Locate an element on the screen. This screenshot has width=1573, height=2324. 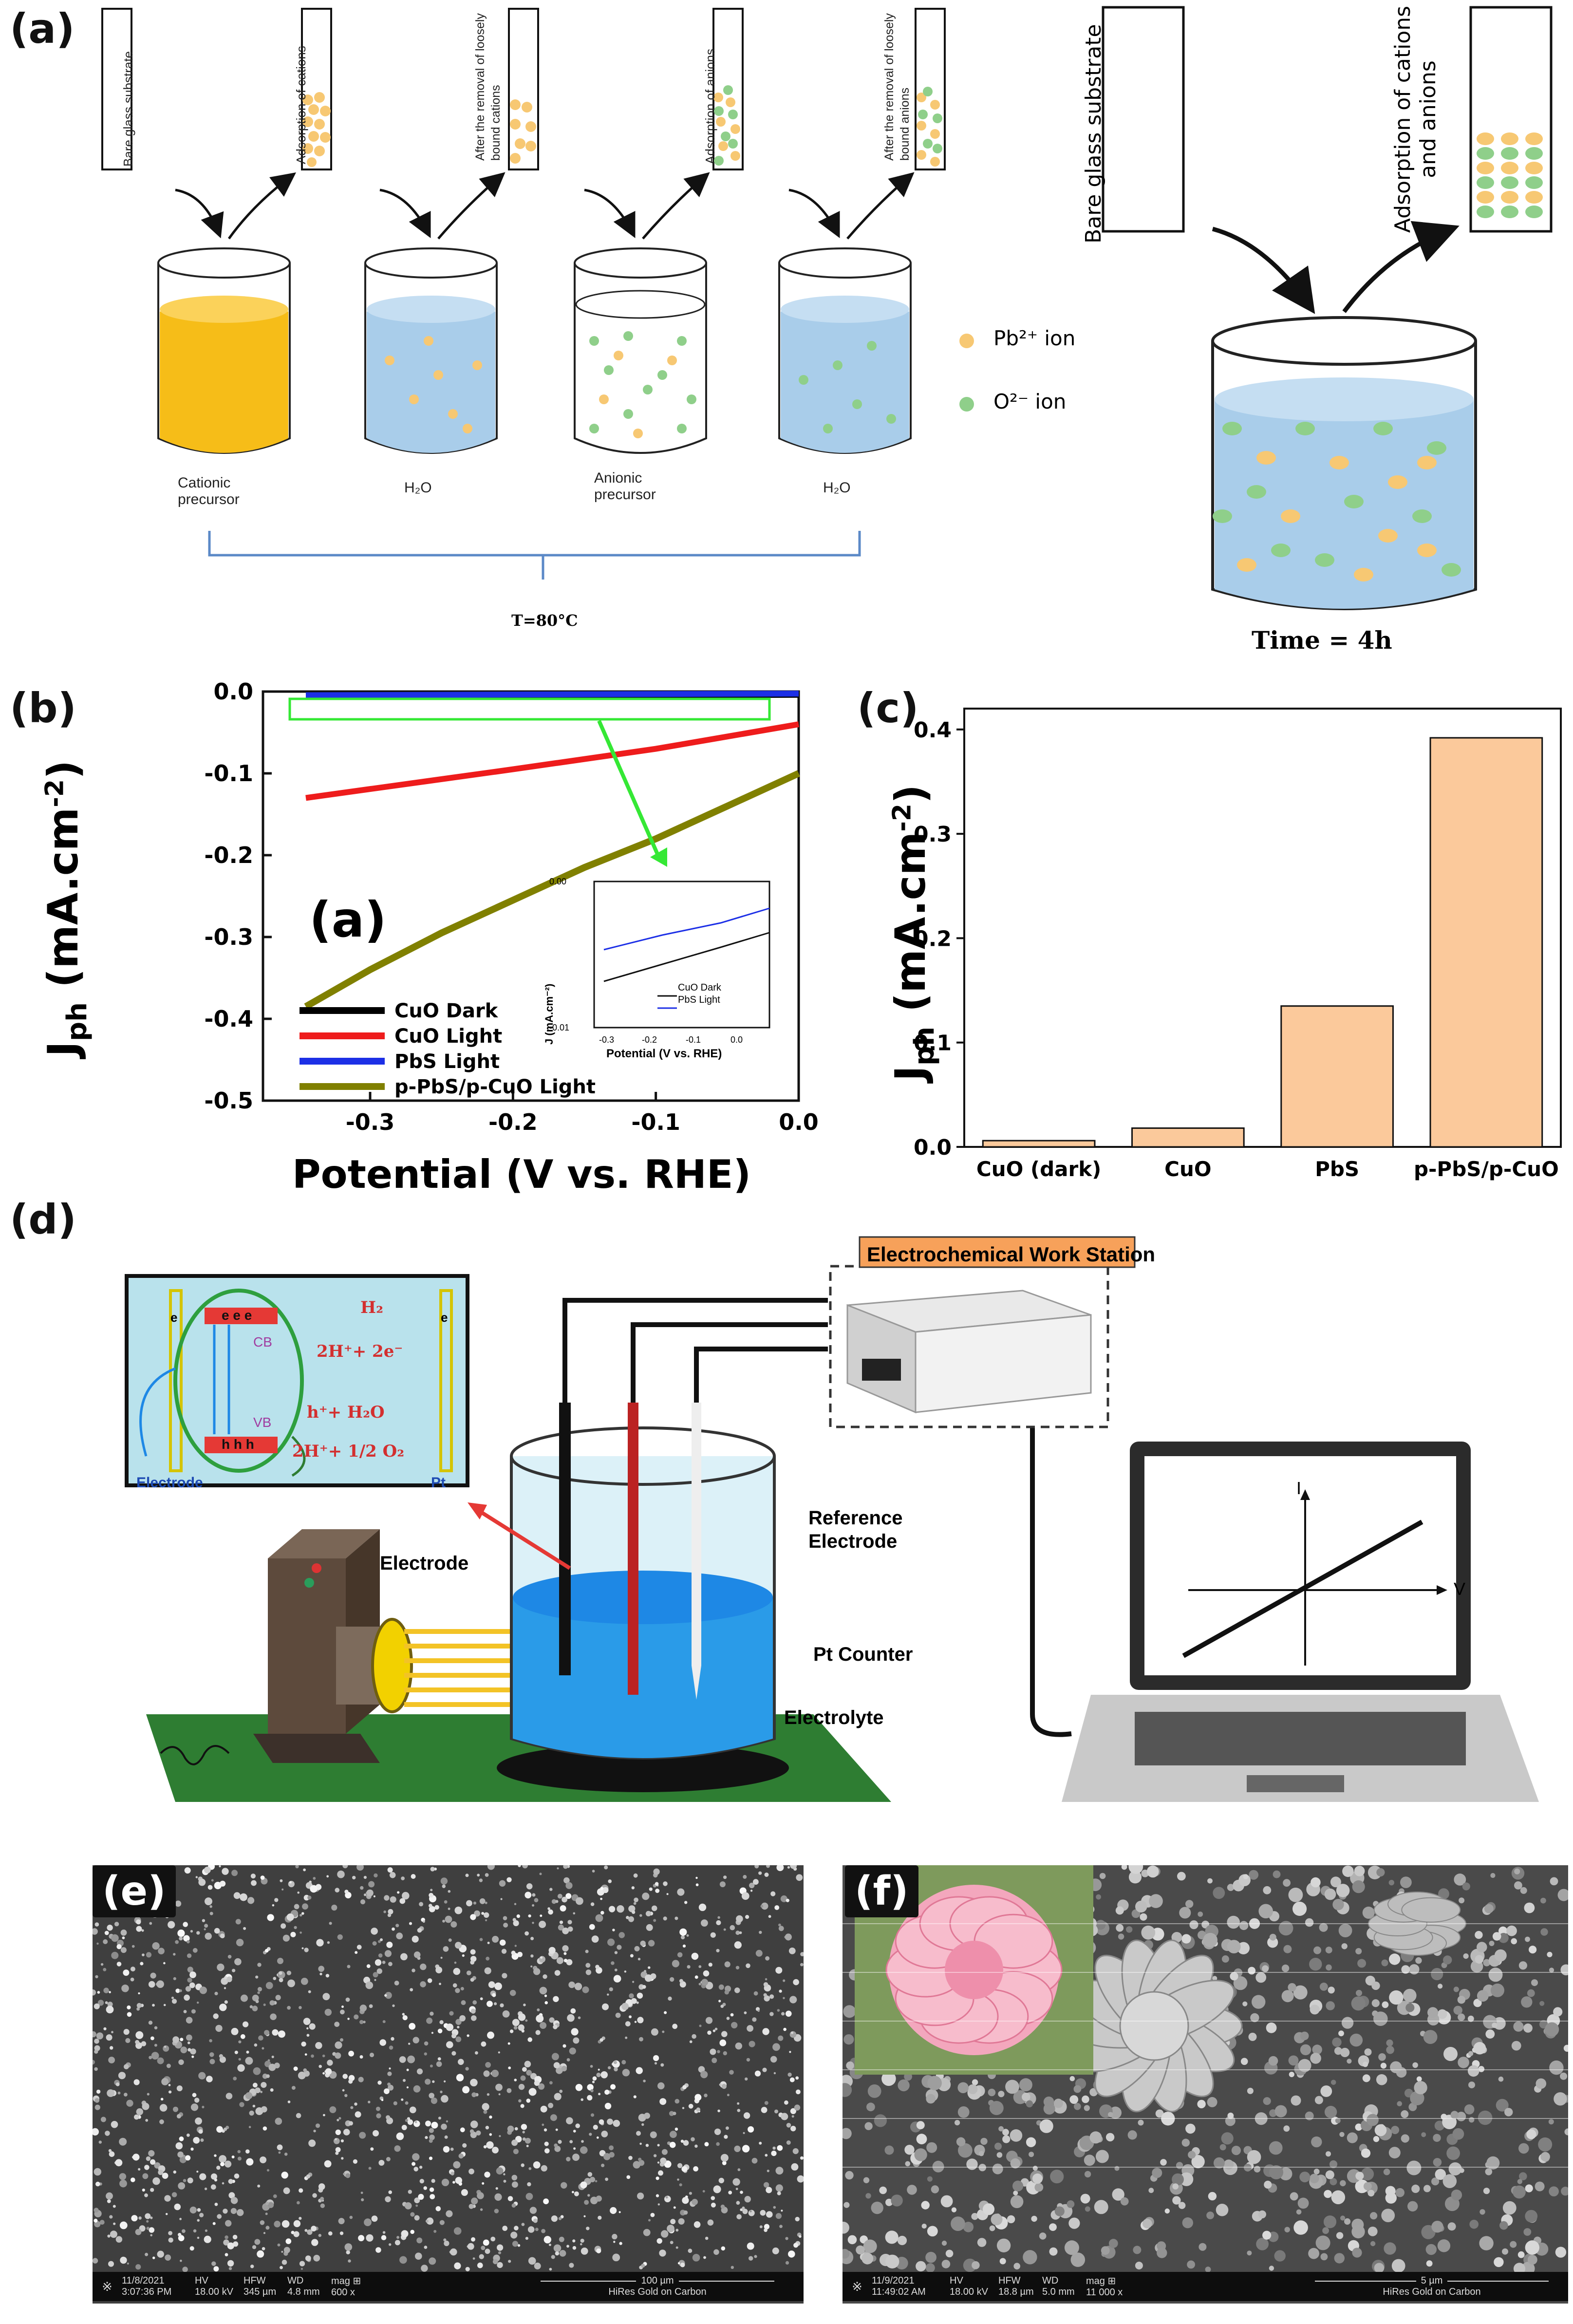
series-line-pbs-light is located at coordinates (552, 694).